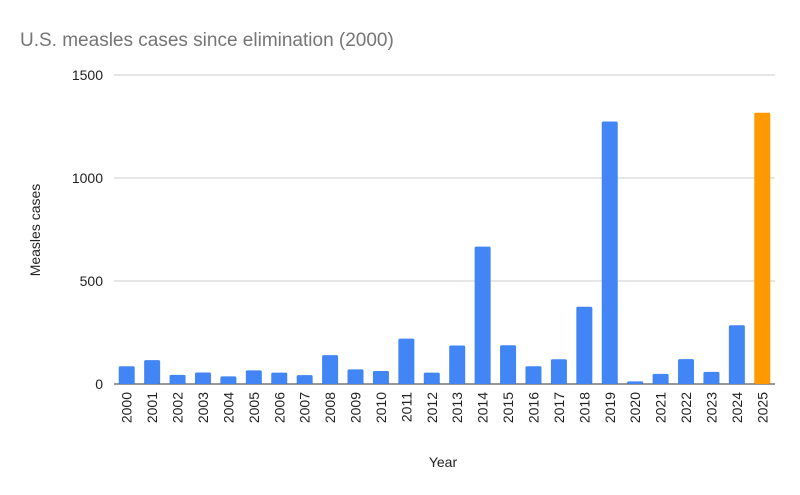 This screenshot has width=800, height=495. What do you see at coordinates (432, 407) in the screenshot?
I see `x-tick-label: 2012` at bounding box center [432, 407].